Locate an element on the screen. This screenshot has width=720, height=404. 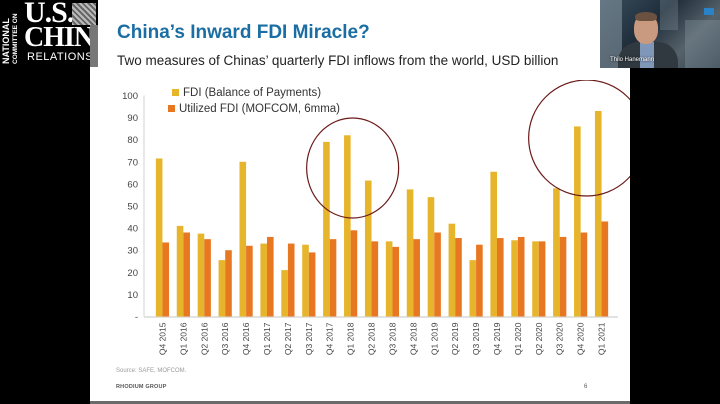
legend-swatch-utilized-fdi is located at coordinates (171, 108).